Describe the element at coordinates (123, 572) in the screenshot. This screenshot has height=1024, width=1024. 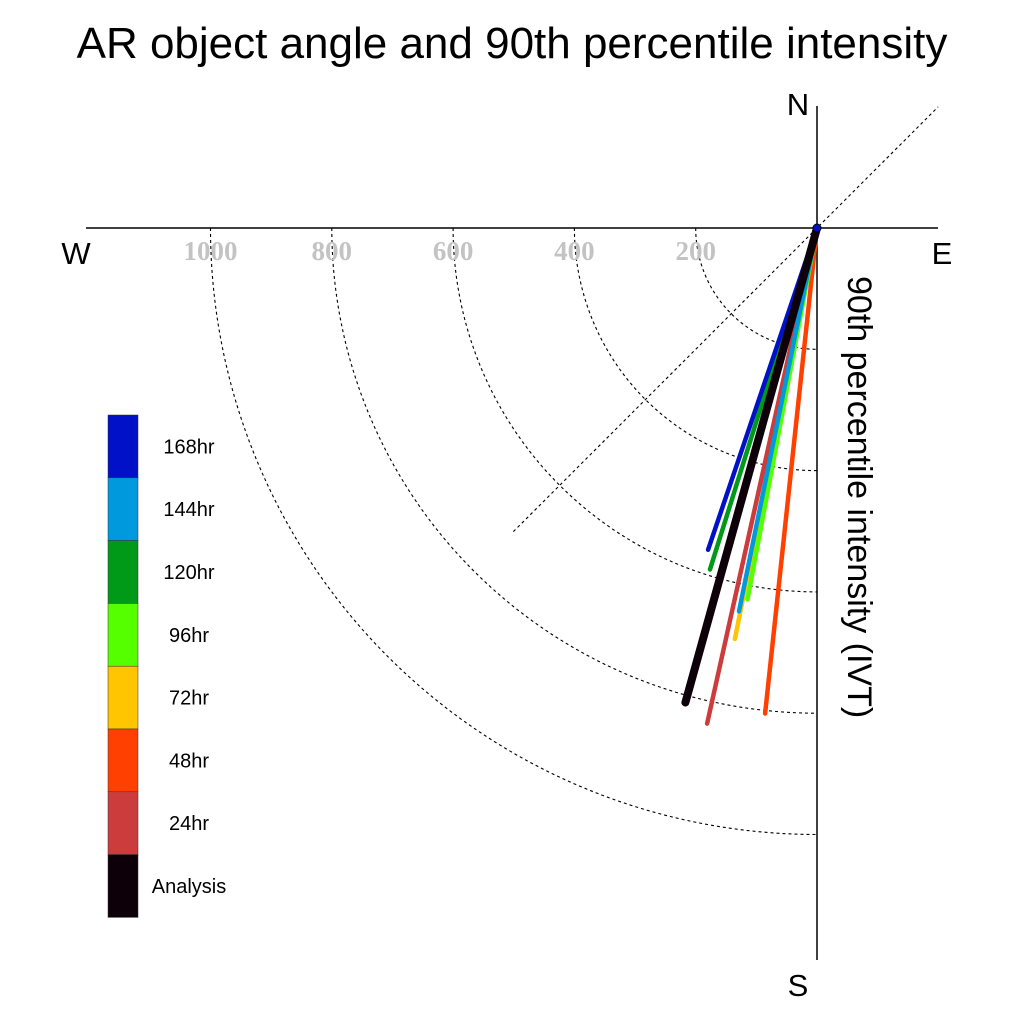
I see `legend-swatch-120hr` at that location.